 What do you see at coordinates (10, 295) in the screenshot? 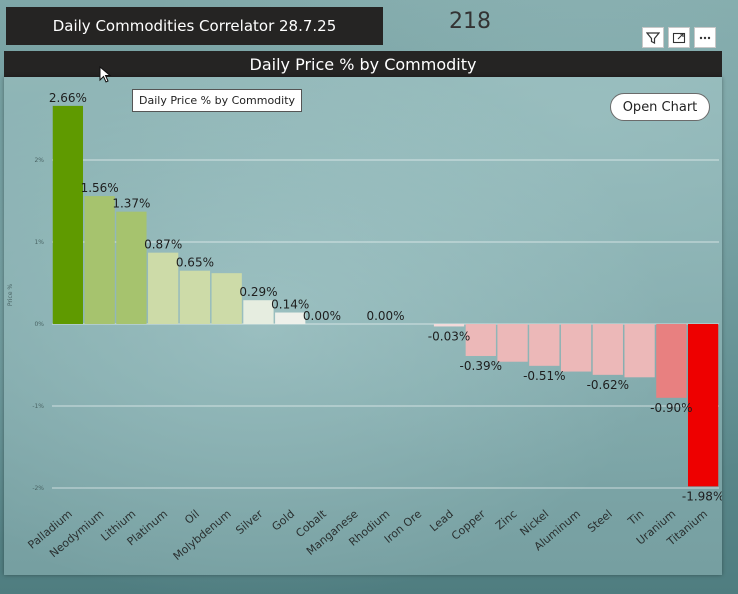
I see `y-axis-title: Price %` at bounding box center [10, 295].